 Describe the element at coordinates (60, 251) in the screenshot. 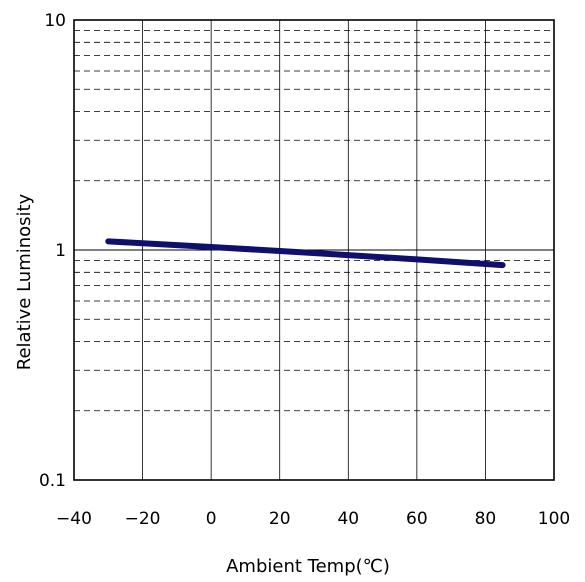

I see `y-tick-label: 1` at that location.